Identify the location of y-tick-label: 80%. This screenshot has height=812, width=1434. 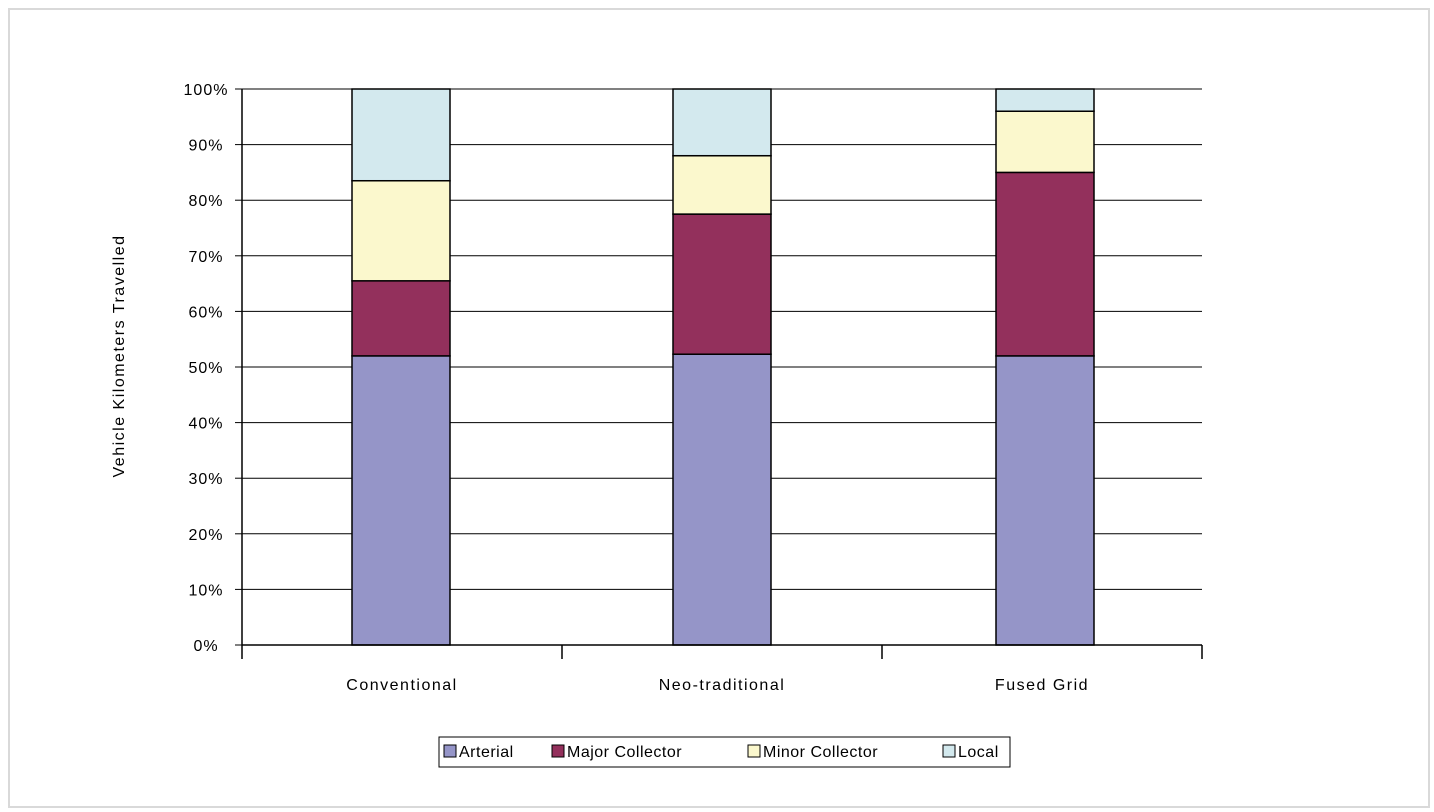
(205, 201).